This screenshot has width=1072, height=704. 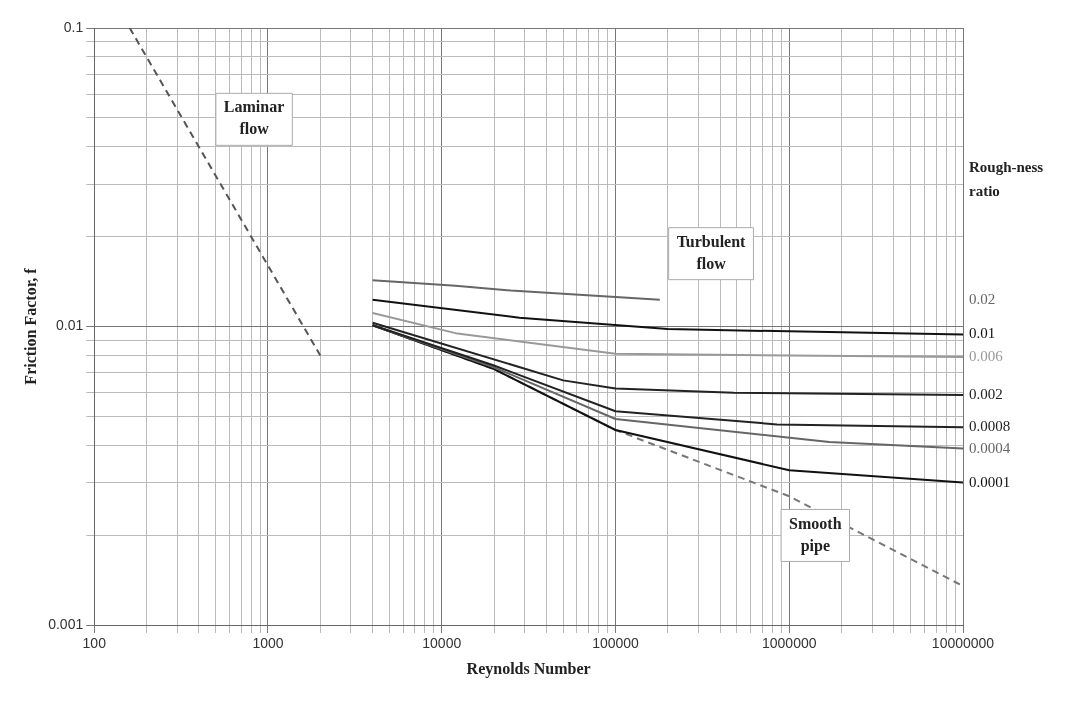 I want to click on y-tick-label: 0.001, so click(x=66, y=623).